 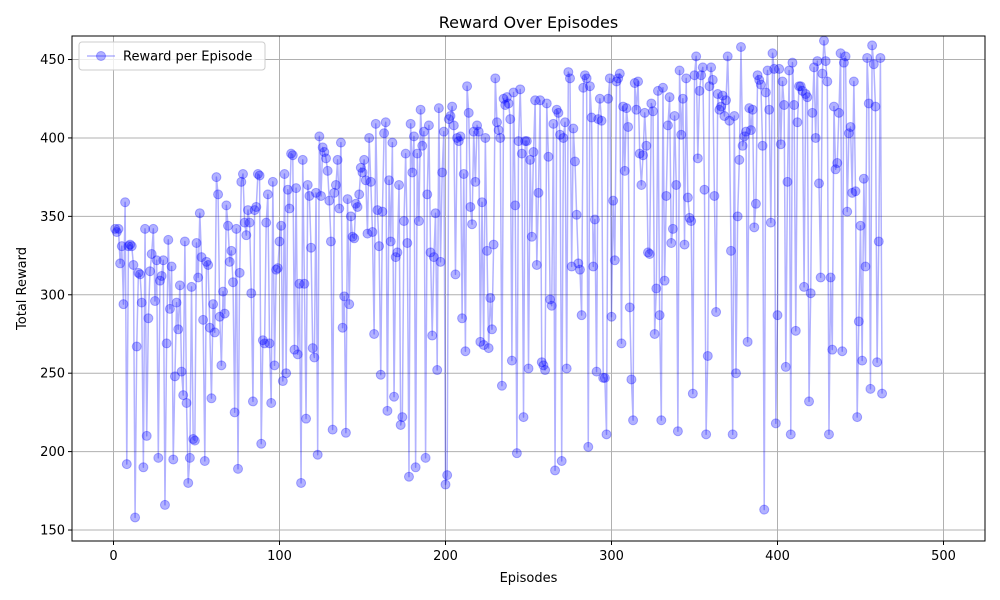 What do you see at coordinates (529, 578) in the screenshot?
I see `x-axis-label: Episodes` at bounding box center [529, 578].